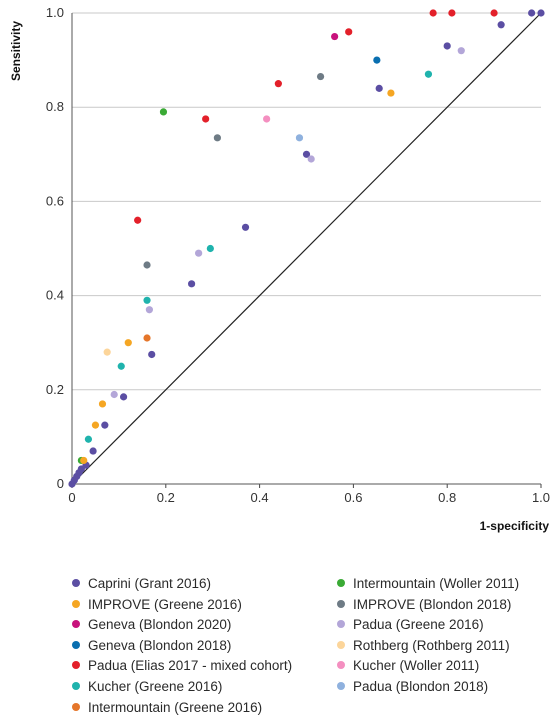 This screenshot has height=716, width=552. Describe the element at coordinates (432, 604) in the screenshot. I see `legend-label: IMPROVE (Blondon 2018)` at that location.